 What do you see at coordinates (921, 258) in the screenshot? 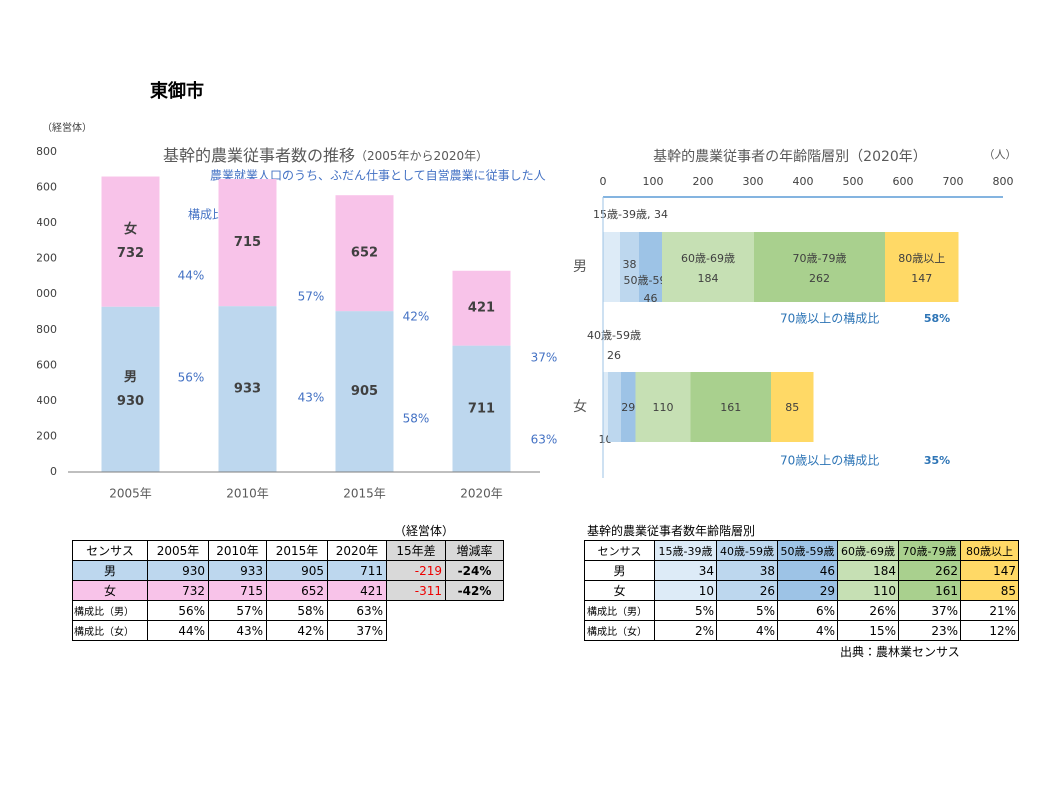
I see `series-label: 80歳以上` at bounding box center [921, 258].